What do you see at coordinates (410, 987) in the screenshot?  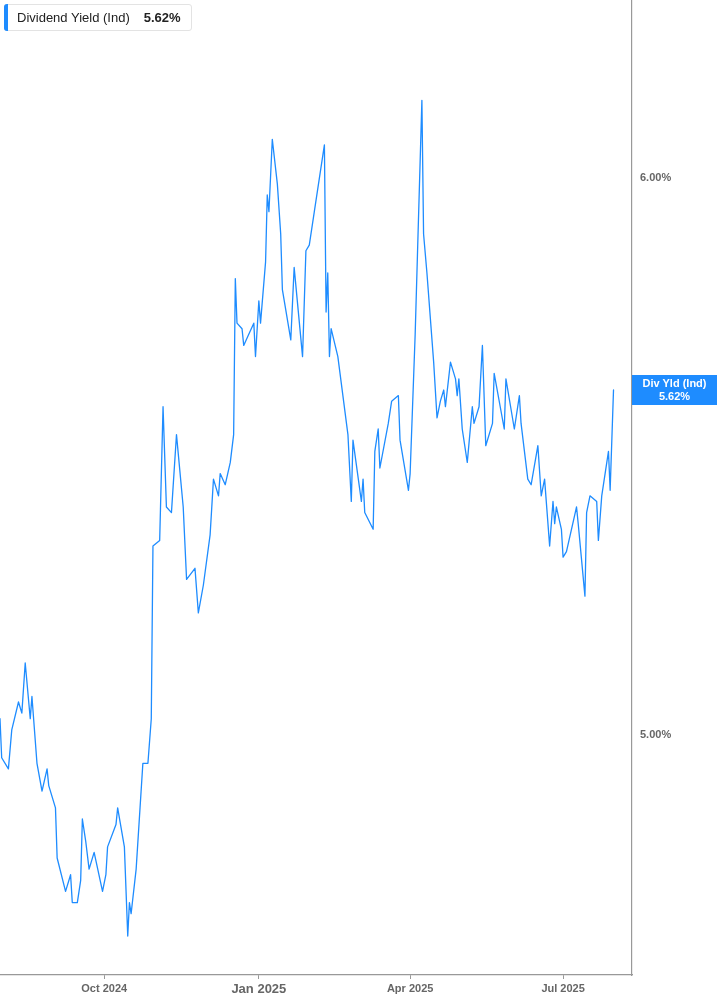 I see `x-tick-label: Apr 2025` at bounding box center [410, 987].